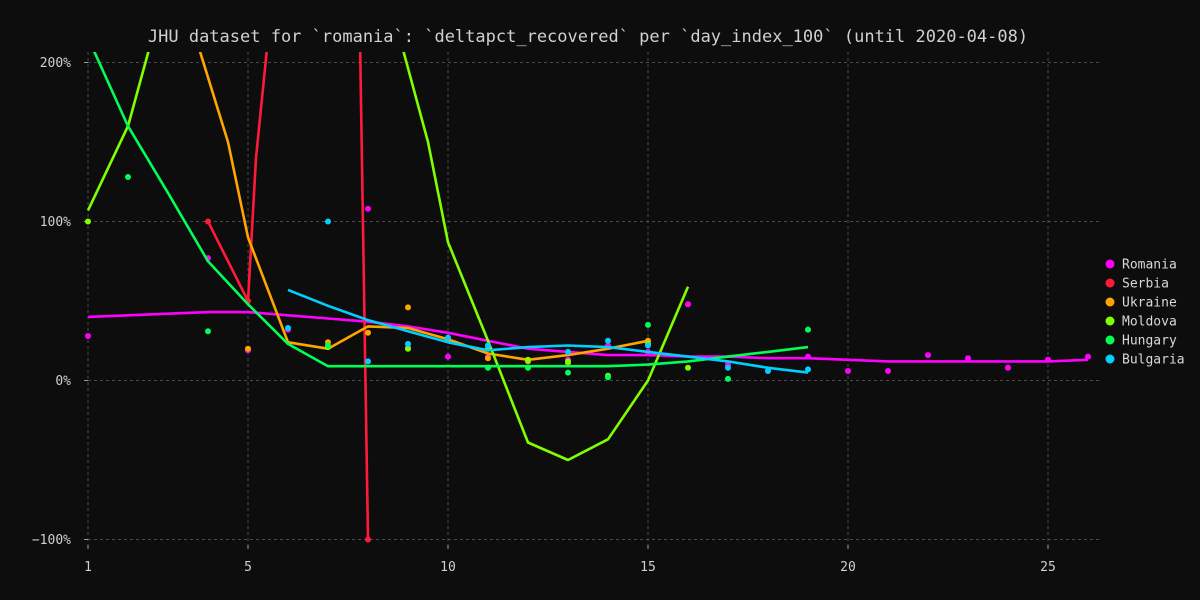 The image size is (1200, 600). Describe the element at coordinates (1149, 341) in the screenshot. I see `legend-label-hungary: Hungary` at that location.